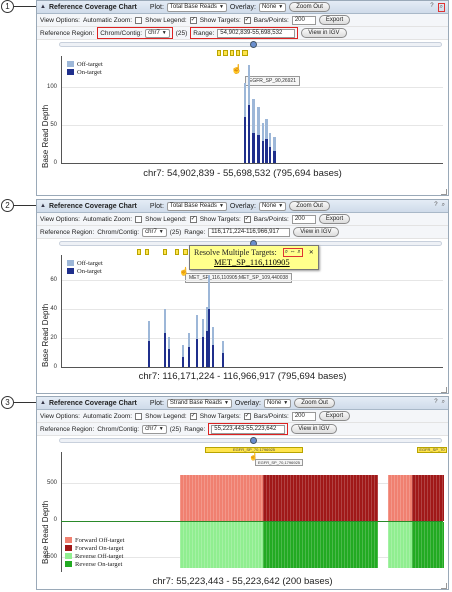 This screenshot has height=592, width=452. What do you see at coordinates (252, 262) in the screenshot?
I see `popup-target-link: MET_SP_116,110905` at bounding box center [252, 262].